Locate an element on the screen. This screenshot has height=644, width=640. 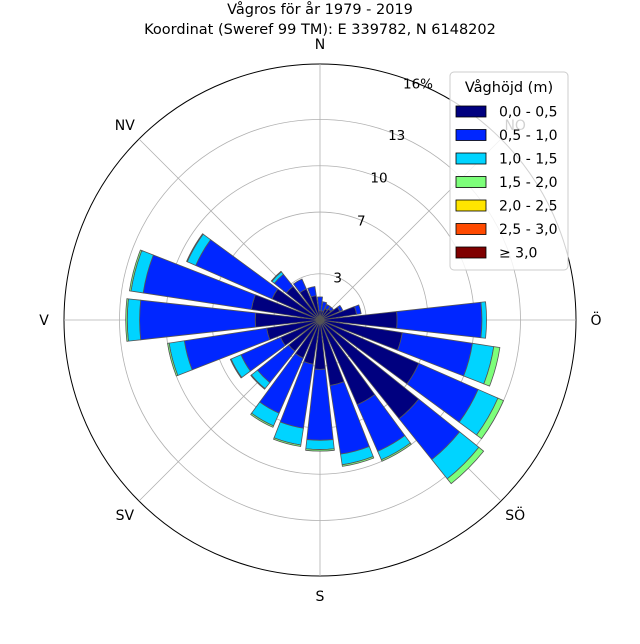
direction-label-nv: NV is located at coordinates (125, 126).